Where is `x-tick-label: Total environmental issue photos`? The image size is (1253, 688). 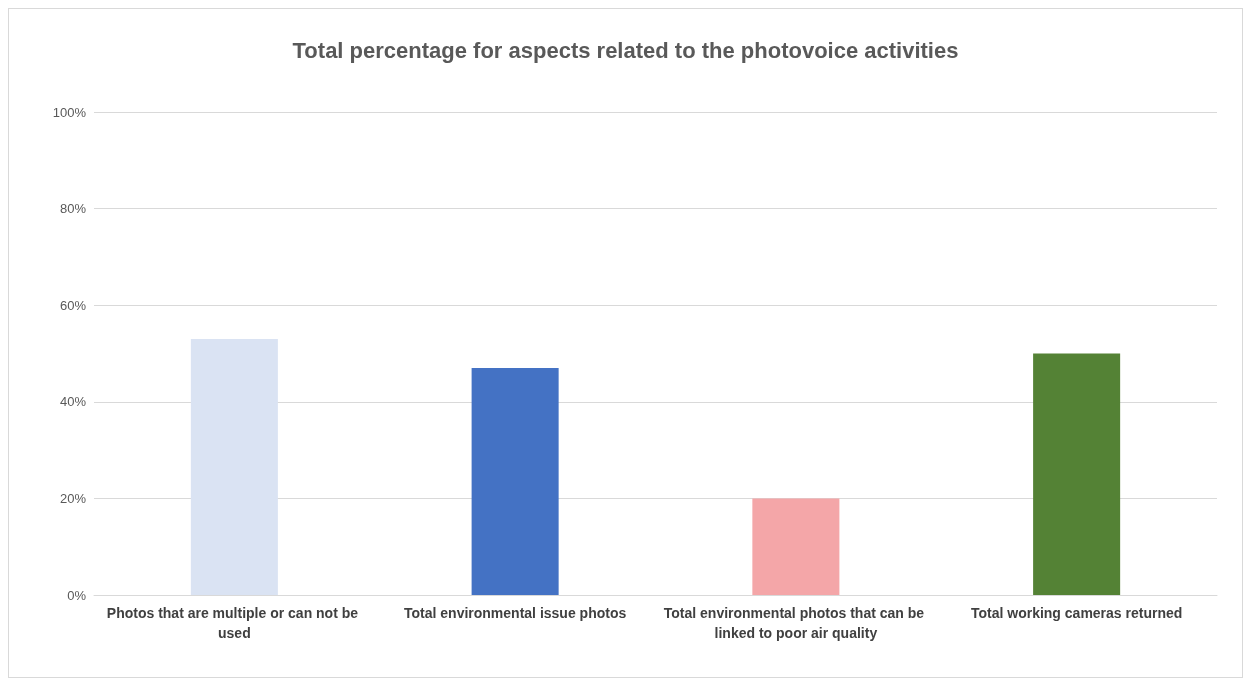
x-tick-label: Total environmental issue photos is located at coordinates (515, 613).